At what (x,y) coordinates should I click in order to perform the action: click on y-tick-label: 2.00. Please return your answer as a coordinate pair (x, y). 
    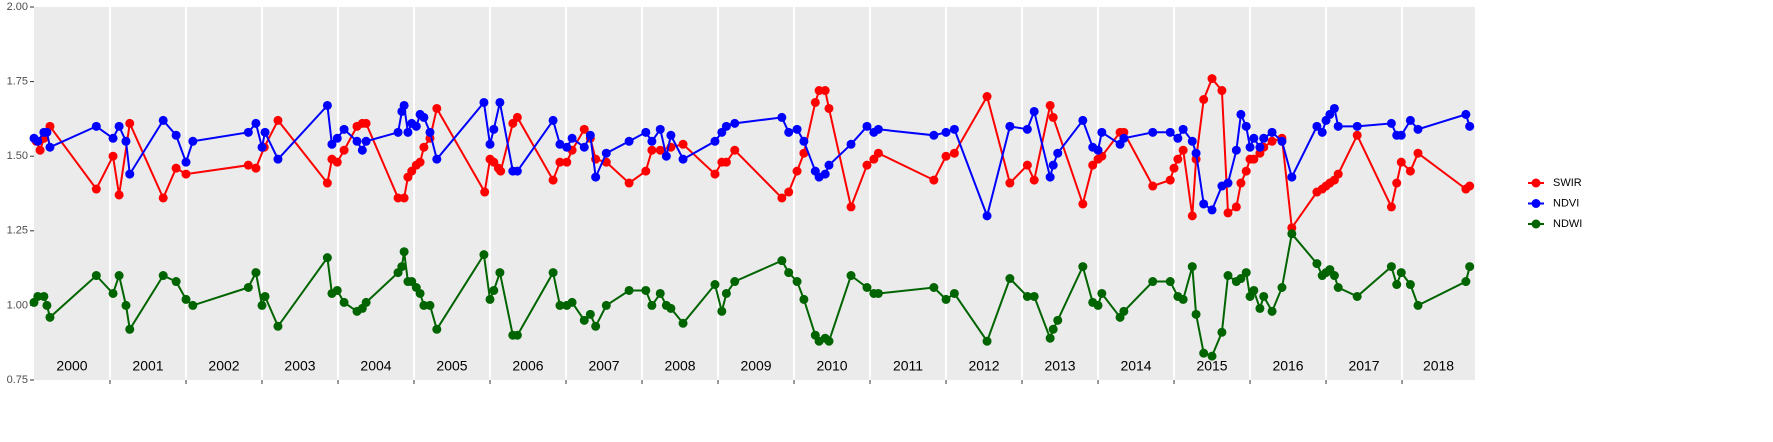
    Looking at the image, I should click on (17, 7).